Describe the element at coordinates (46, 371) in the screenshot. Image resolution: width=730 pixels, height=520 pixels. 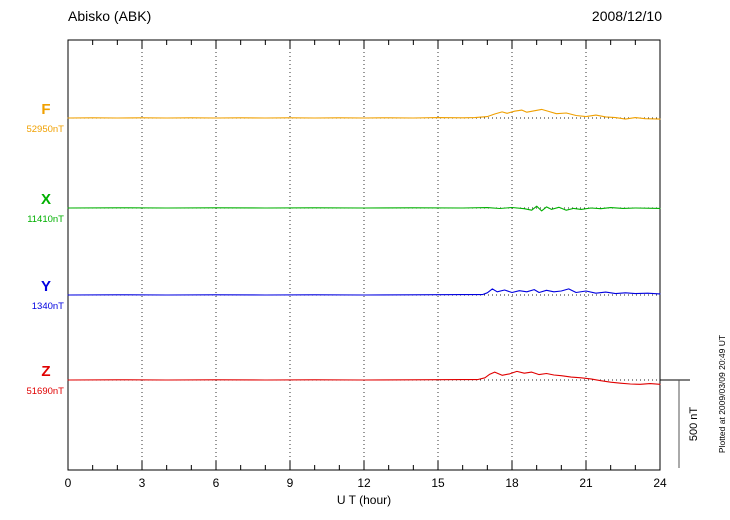
I see `series-label-Z: Z` at that location.